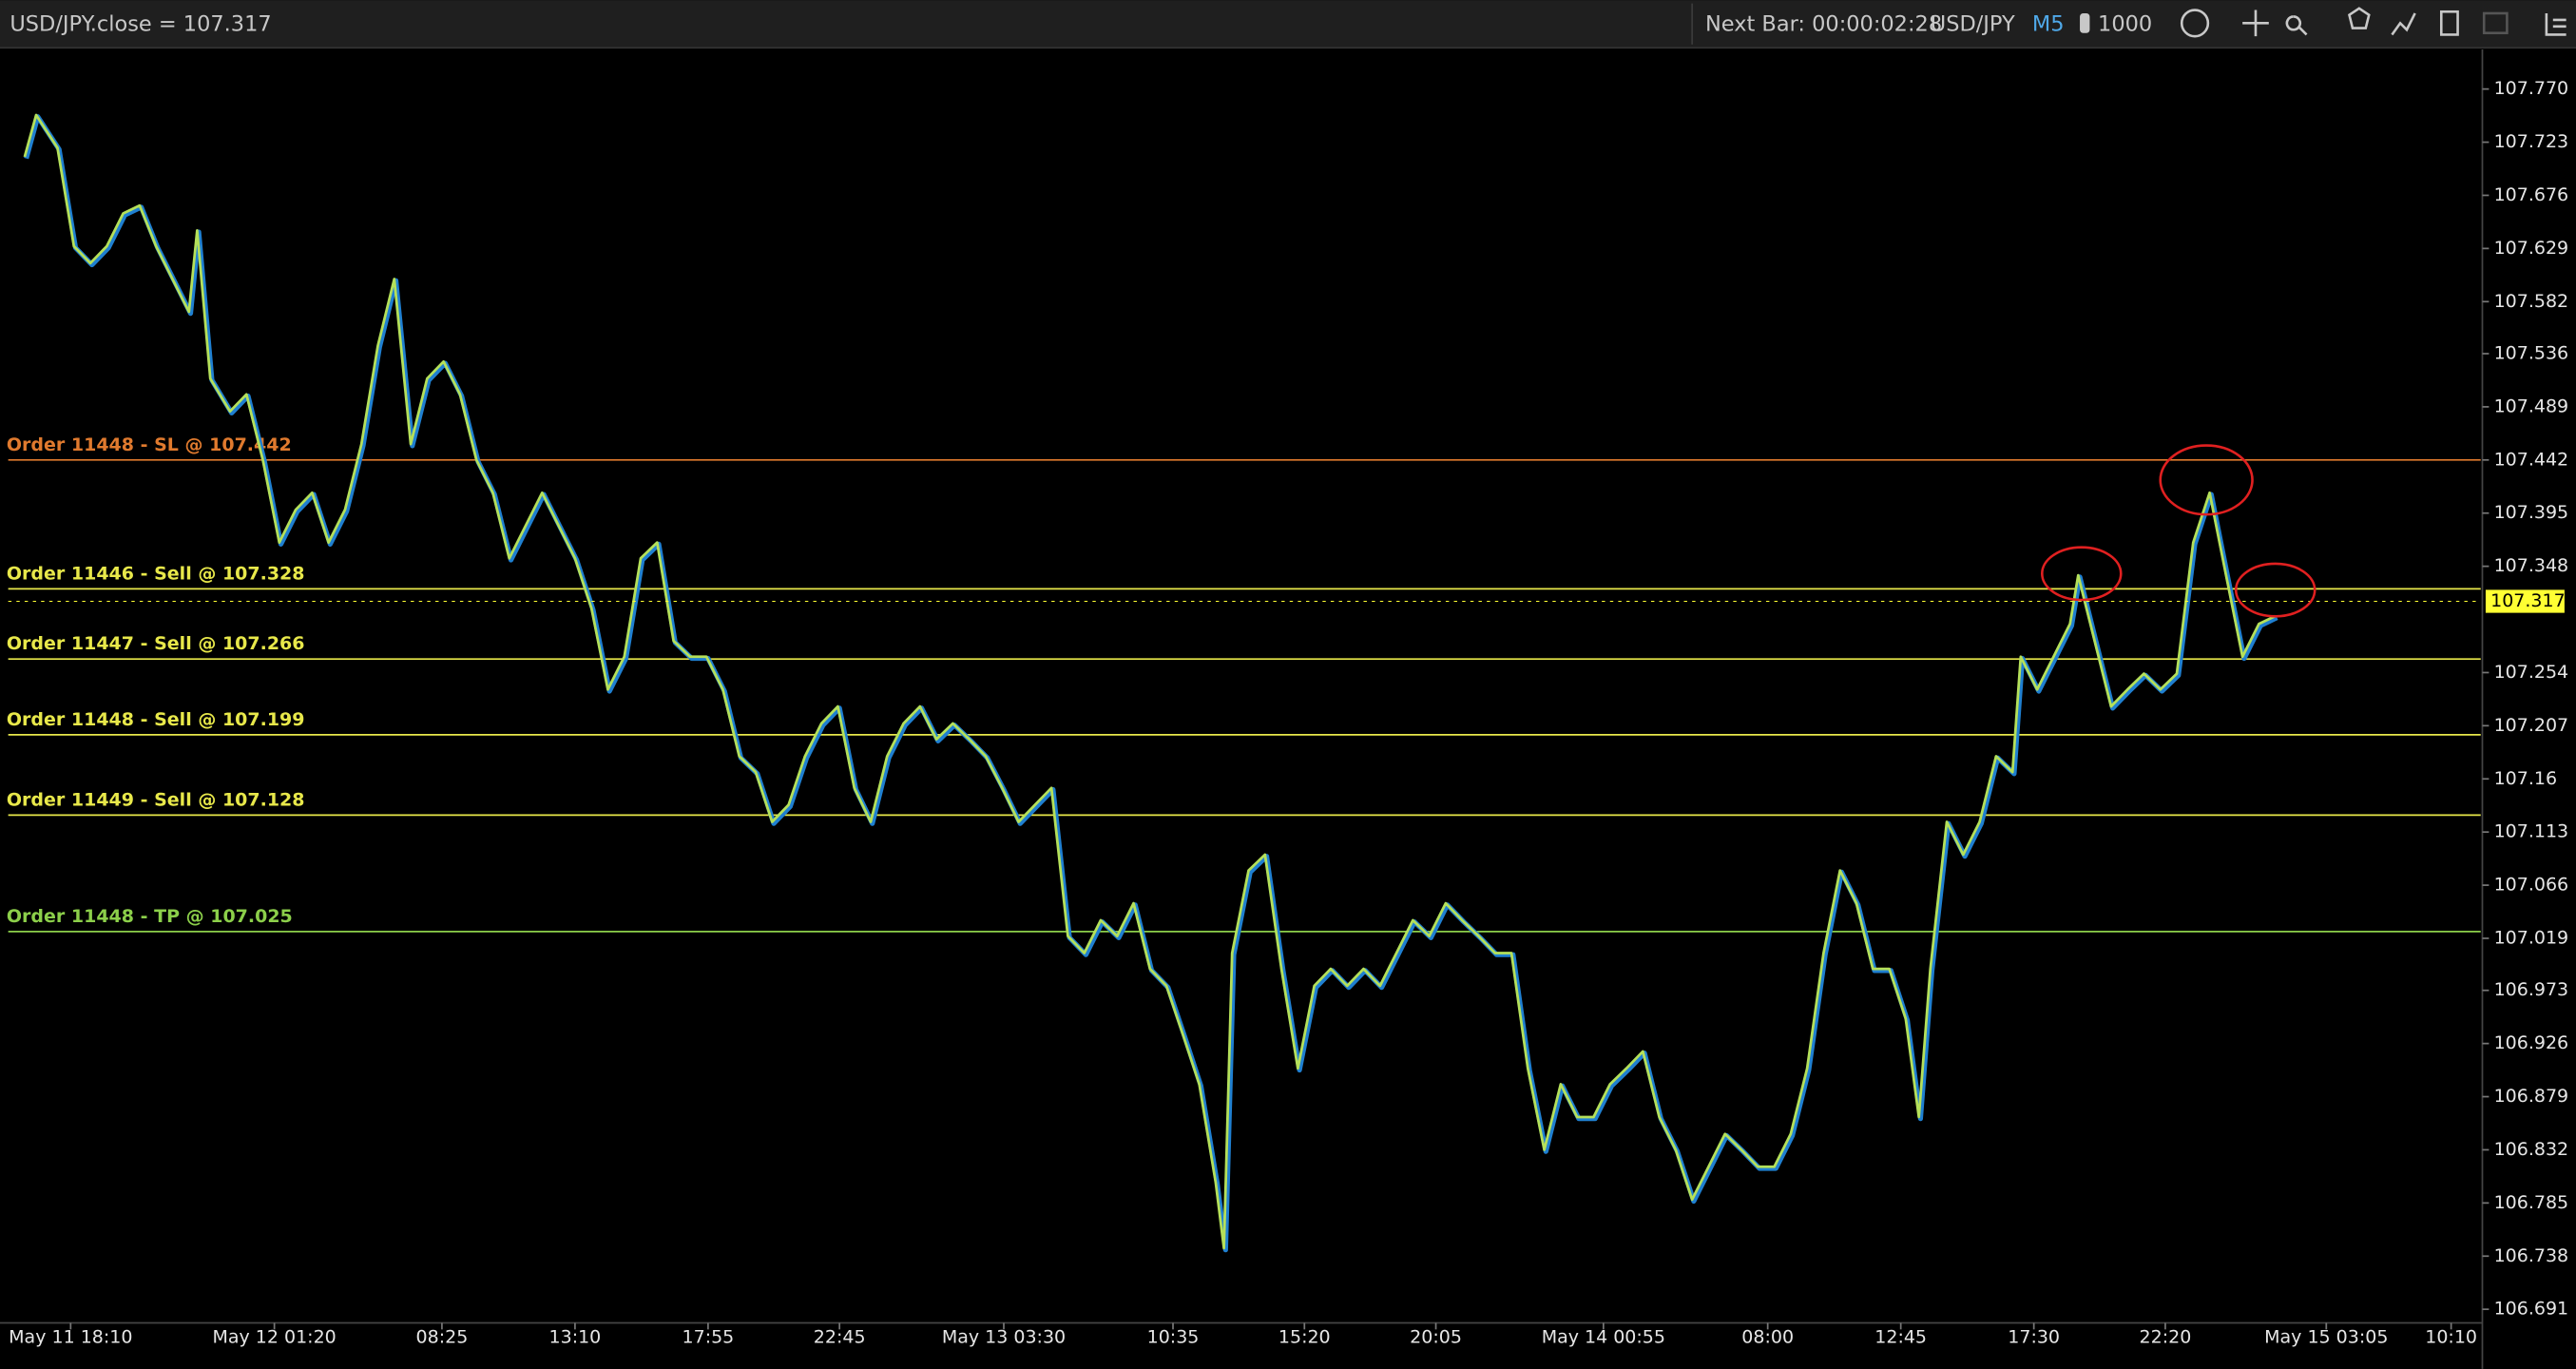  What do you see at coordinates (2532, 831) in the screenshot?
I see `y-tick-label: 107.113` at bounding box center [2532, 831].